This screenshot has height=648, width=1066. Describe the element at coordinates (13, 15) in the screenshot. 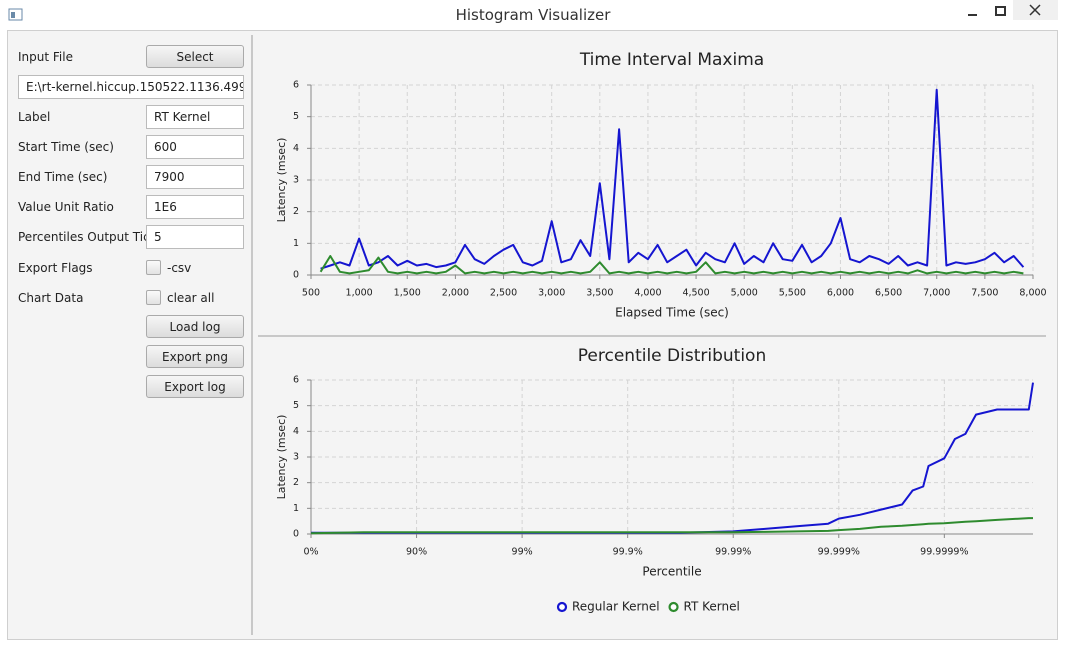

I see `app-icon-detail` at that location.